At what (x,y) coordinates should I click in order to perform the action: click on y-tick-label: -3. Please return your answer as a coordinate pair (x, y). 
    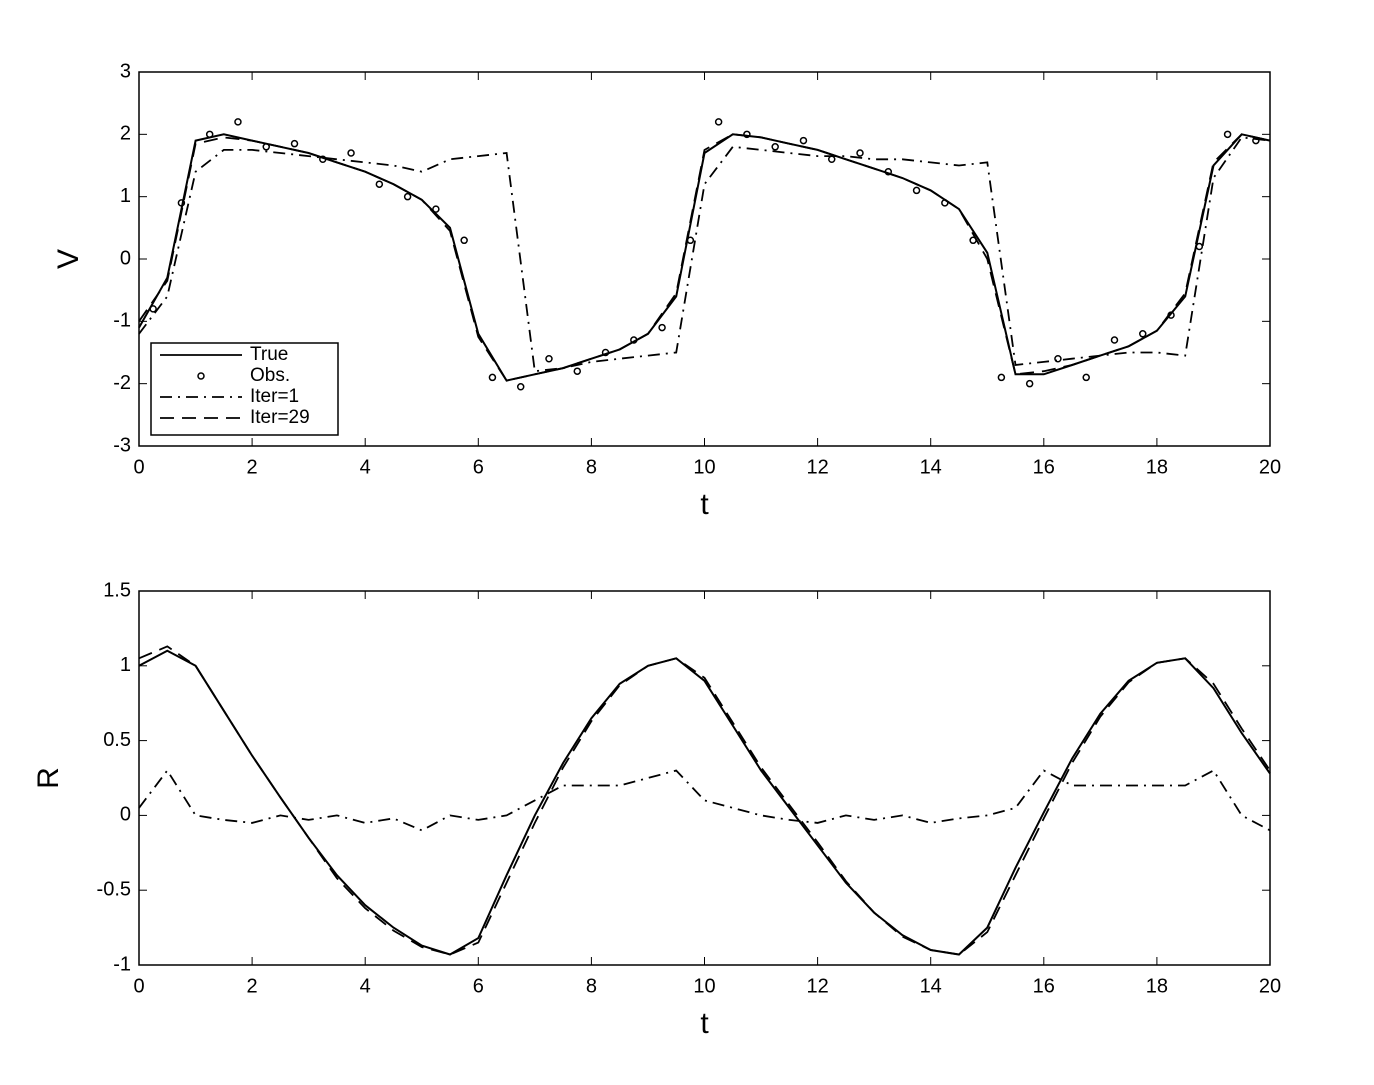
    Looking at the image, I should click on (122, 445).